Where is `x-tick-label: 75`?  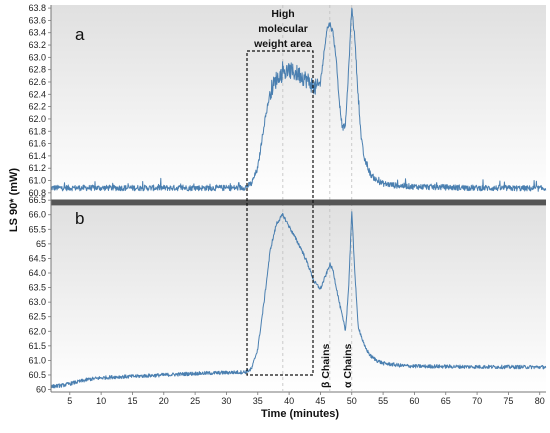
x-tick-label: 75 is located at coordinates (508, 401).